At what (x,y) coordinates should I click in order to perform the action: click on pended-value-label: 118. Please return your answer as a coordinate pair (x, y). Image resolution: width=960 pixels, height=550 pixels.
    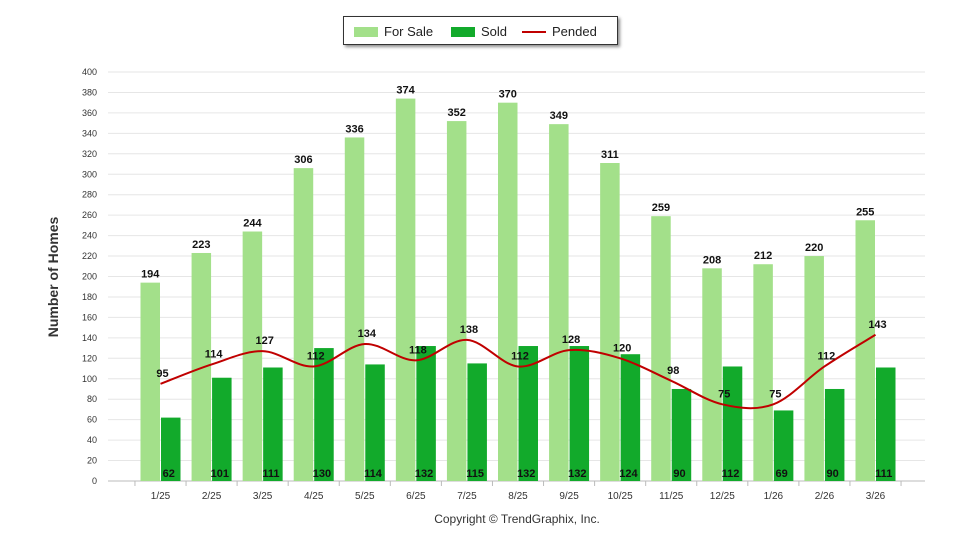
    Looking at the image, I should click on (418, 350).